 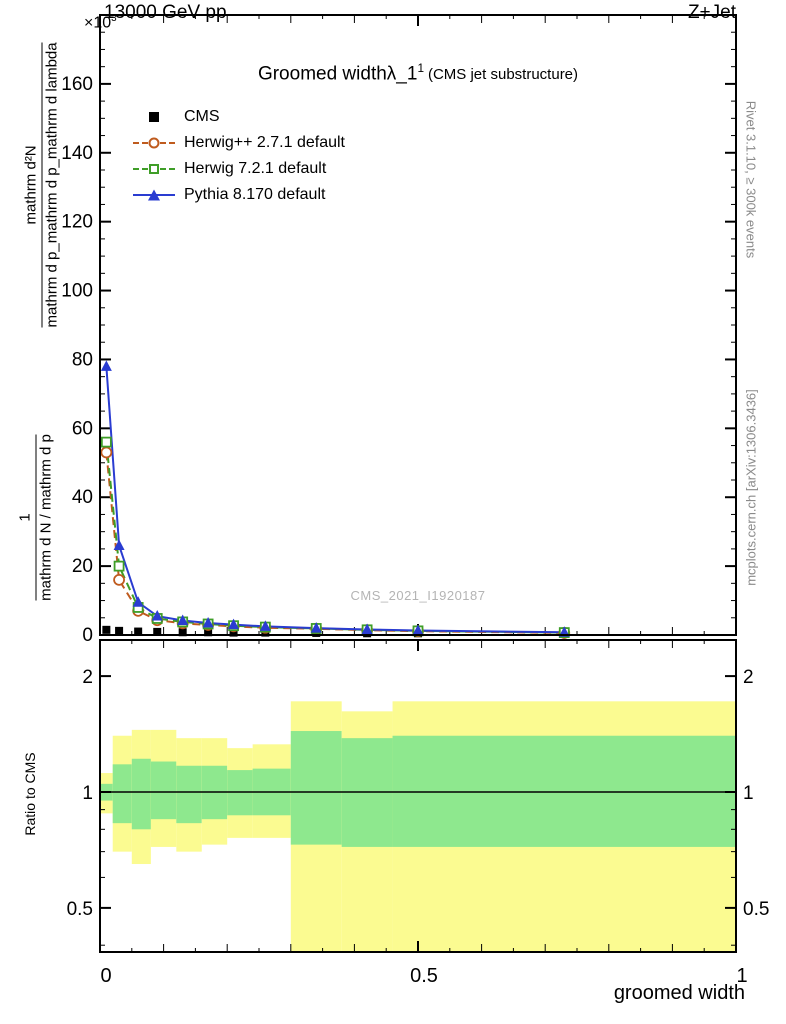 I want to click on ratio-tick-label-right: 1, so click(x=748, y=793).